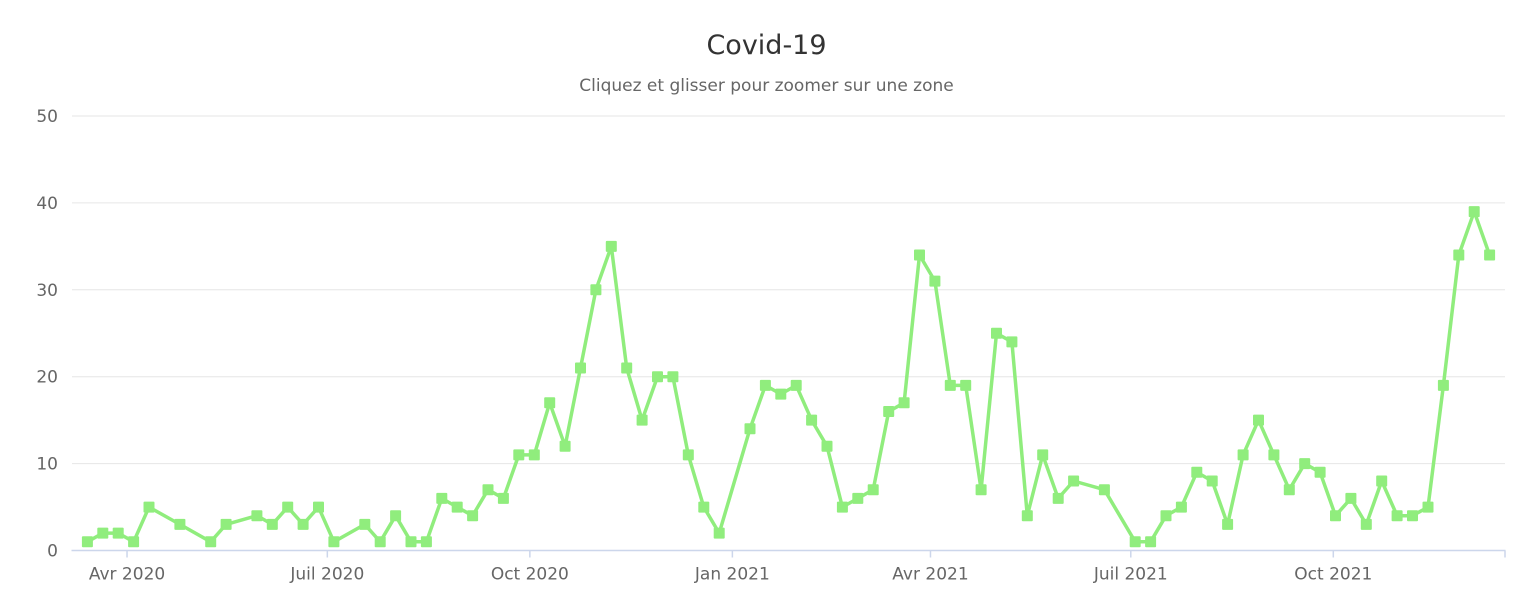 This screenshot has width=1533, height=609. I want to click on x-axis-label: Juil 2020, so click(326, 575).